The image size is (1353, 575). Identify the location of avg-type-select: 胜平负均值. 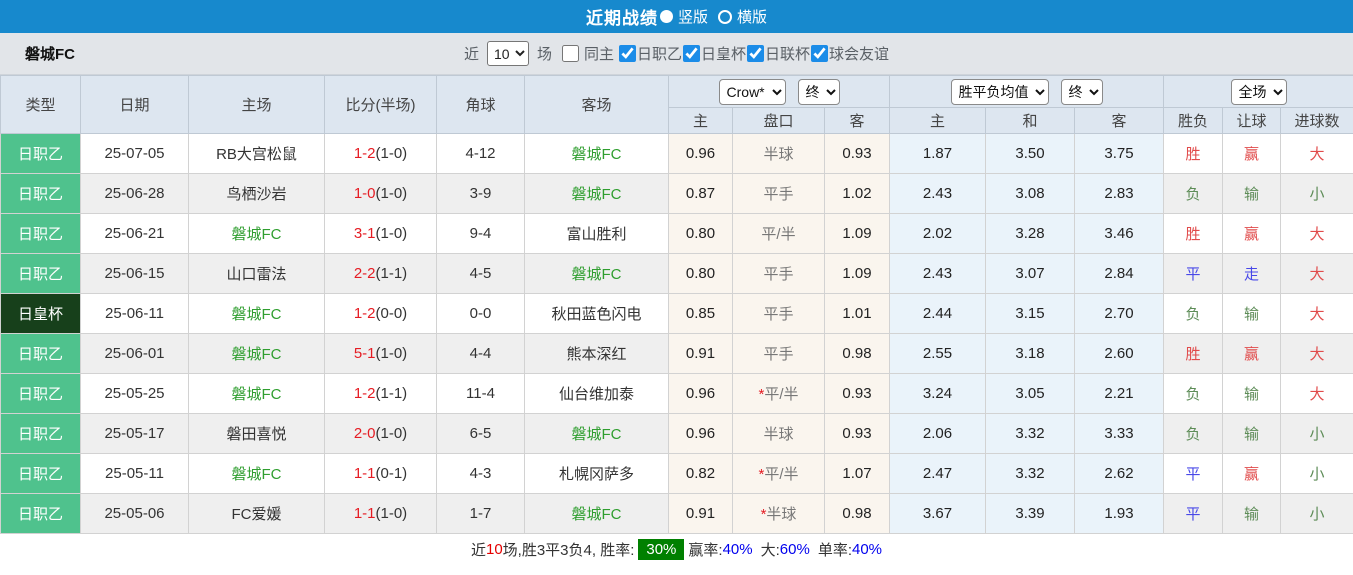
(999, 91).